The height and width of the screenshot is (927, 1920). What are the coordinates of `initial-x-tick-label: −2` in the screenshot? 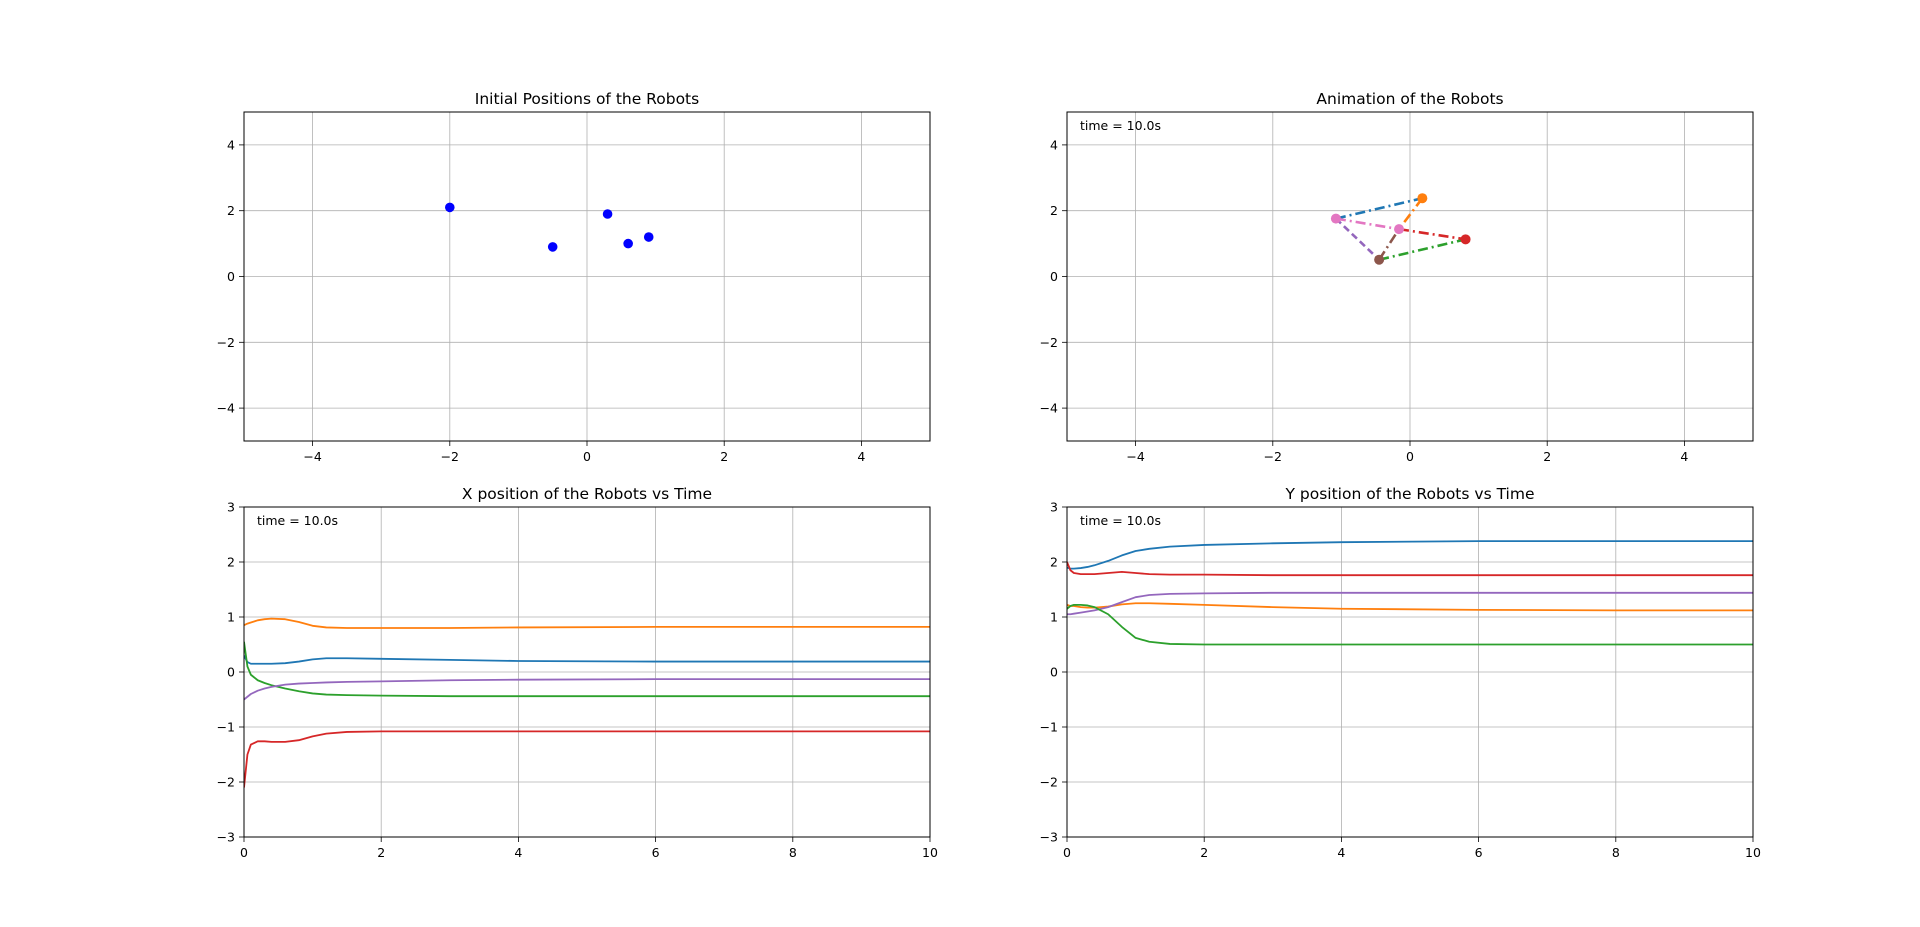 It's located at (450, 456).